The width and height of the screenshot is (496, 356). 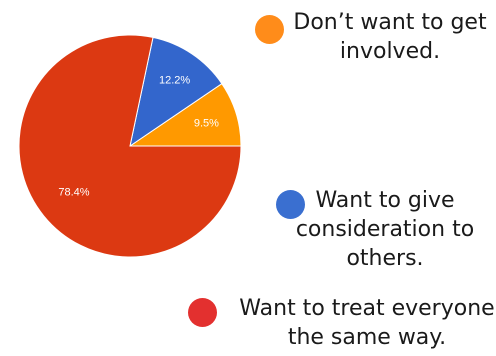 What do you see at coordinates (174, 81) in the screenshot?
I see `slice-value-label-1: 12.2%` at bounding box center [174, 81].